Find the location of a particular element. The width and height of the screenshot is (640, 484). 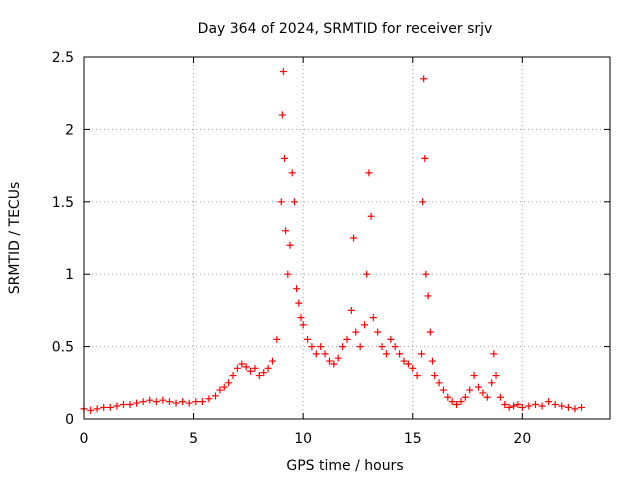

x-tick-label: 0 is located at coordinates (84, 439).